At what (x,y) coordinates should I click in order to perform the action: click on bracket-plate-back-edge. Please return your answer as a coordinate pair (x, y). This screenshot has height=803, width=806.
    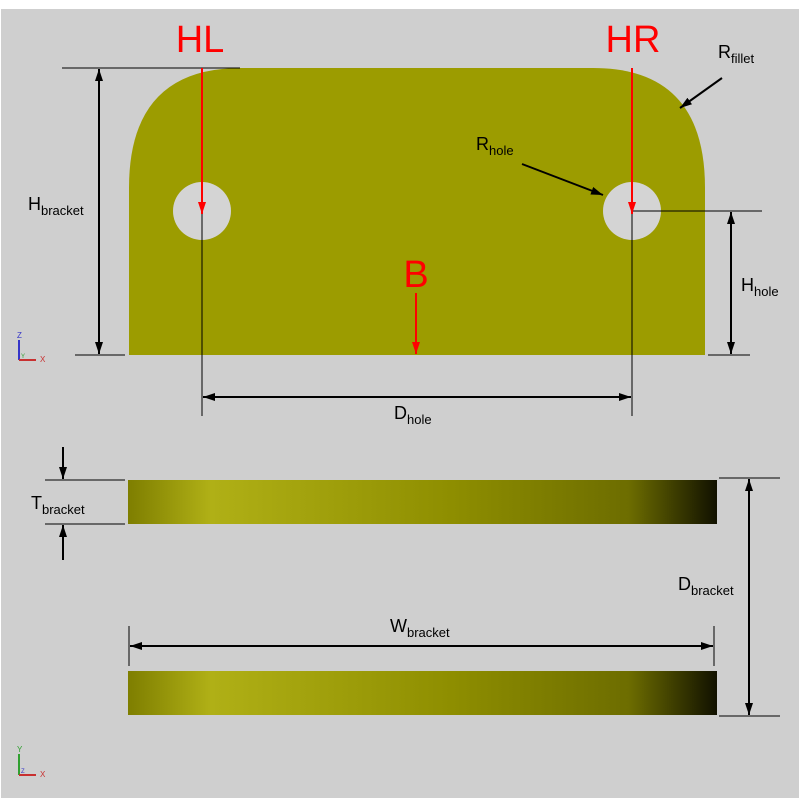
    Looking at the image, I should click on (422, 693).